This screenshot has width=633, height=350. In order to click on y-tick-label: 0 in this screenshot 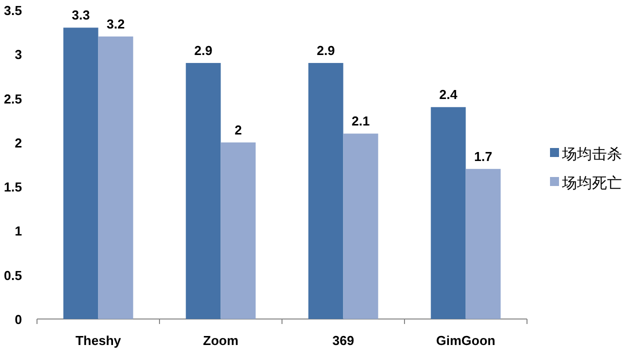, I will do `click(18, 319)`.